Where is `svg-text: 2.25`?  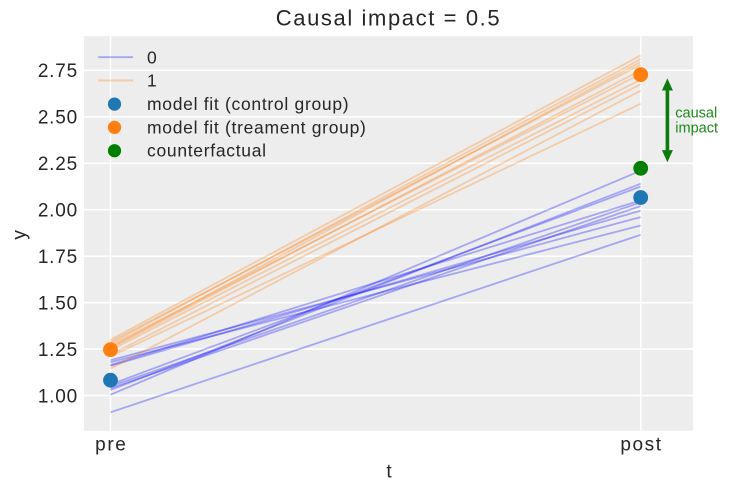 svg-text: 2.25 is located at coordinates (58, 164).